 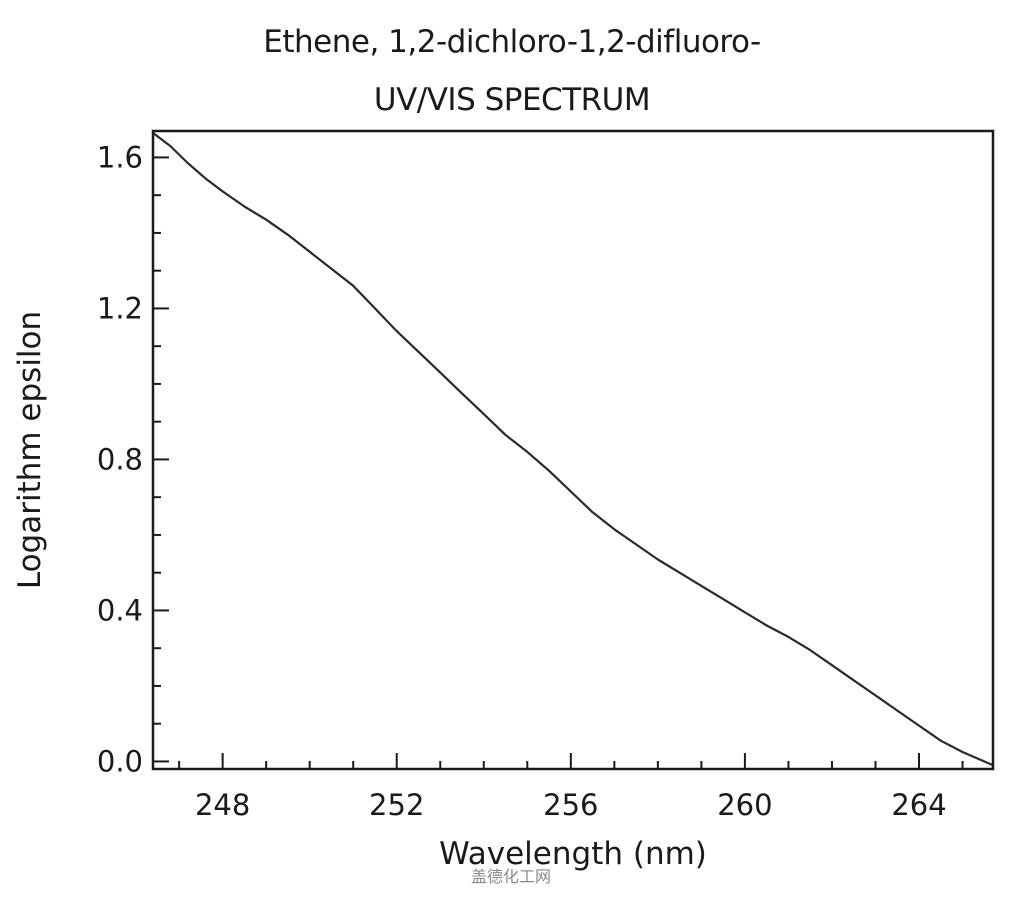 I want to click on y-tick-label: 0.8, so click(x=120, y=459).